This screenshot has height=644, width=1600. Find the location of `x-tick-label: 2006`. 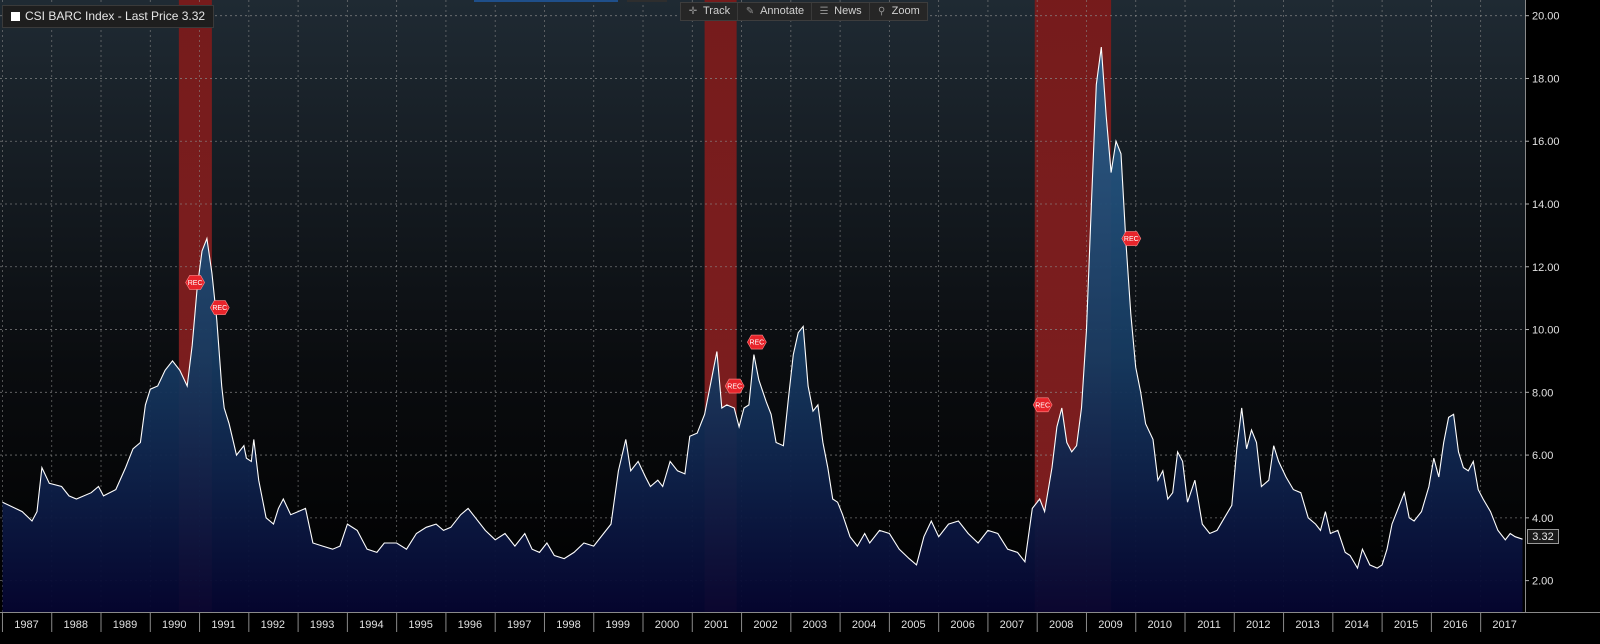

x-tick-label: 2006 is located at coordinates (962, 625).